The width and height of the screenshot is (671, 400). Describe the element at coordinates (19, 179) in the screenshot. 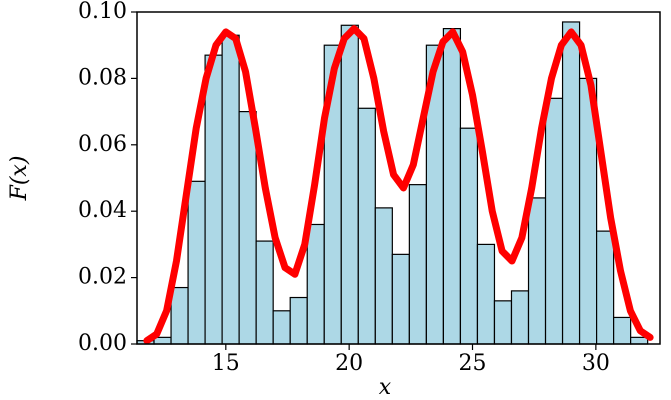

I see `y-axis-label: F(x)` at that location.